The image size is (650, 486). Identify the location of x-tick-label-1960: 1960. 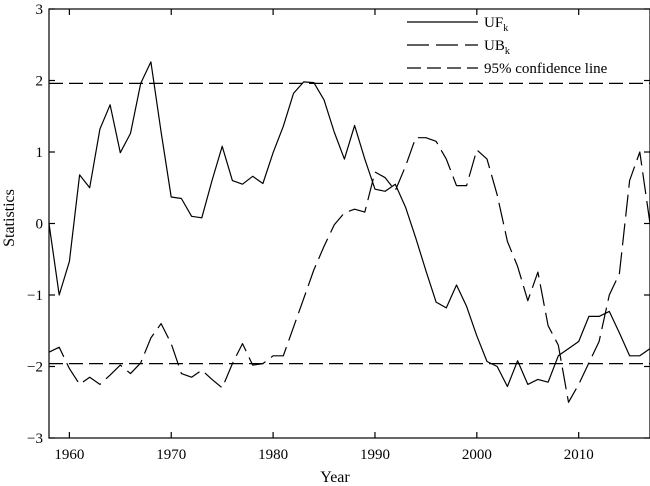
(69, 455).